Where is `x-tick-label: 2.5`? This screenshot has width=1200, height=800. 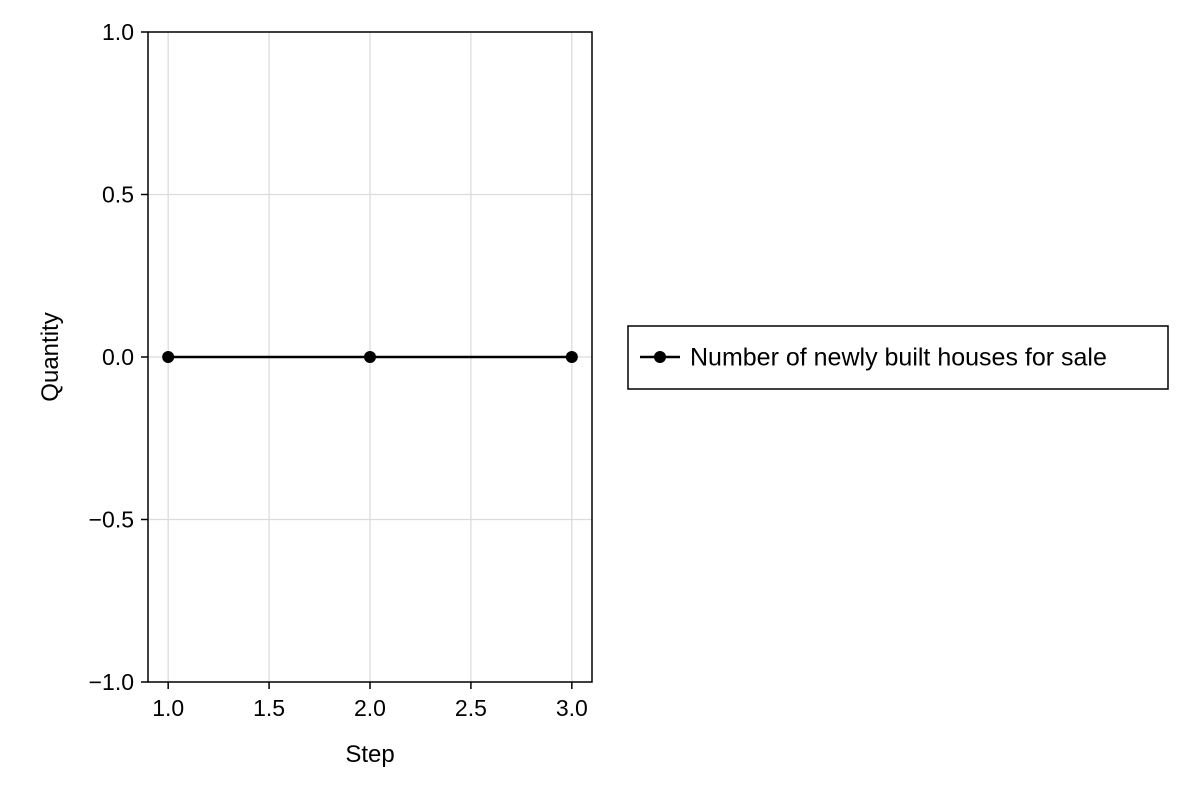 x-tick-label: 2.5 is located at coordinates (471, 708).